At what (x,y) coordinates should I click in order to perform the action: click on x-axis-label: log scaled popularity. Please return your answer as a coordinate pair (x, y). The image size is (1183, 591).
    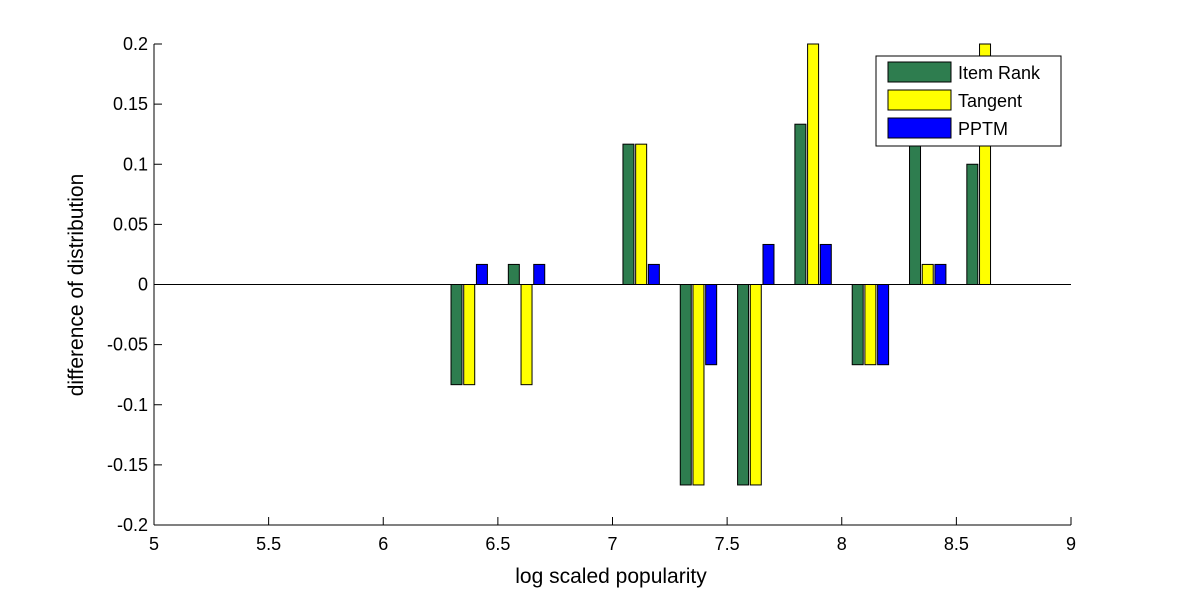
    Looking at the image, I should click on (611, 576).